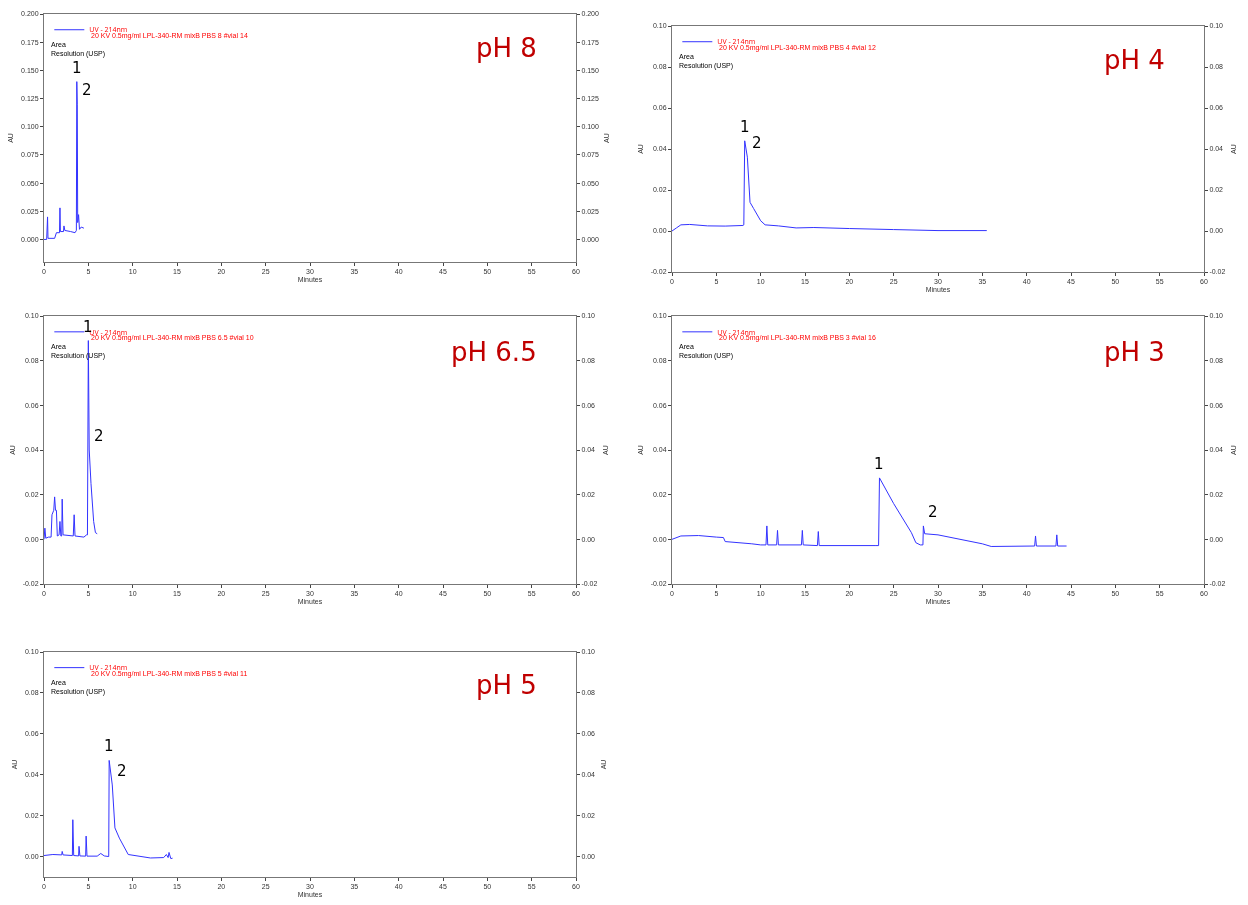  Describe the element at coordinates (506, 48) in the screenshot. I see `text: pH 8` at that location.